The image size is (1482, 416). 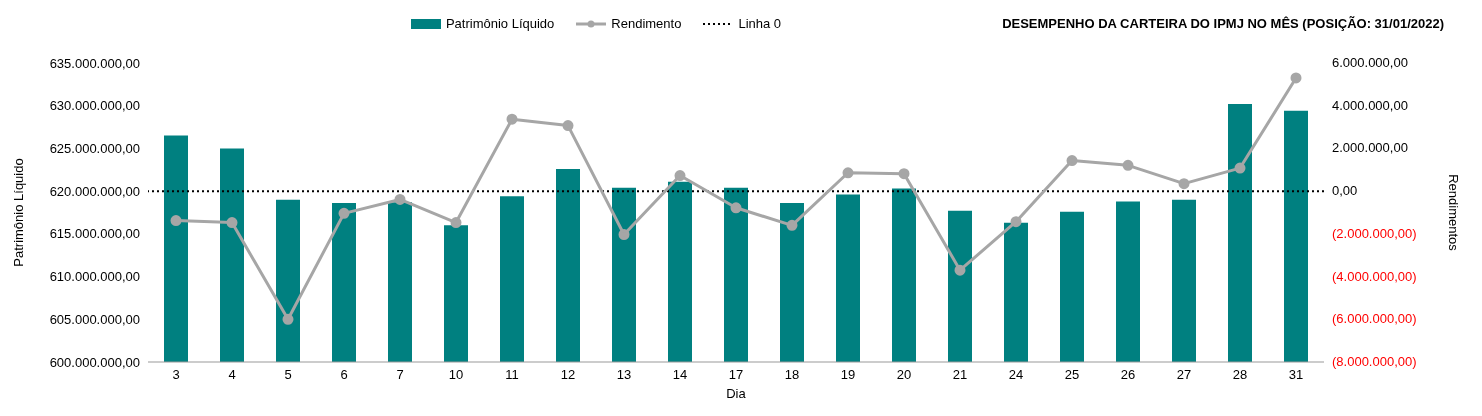 What do you see at coordinates (232, 375) in the screenshot?
I see `x-tick-label: 4` at bounding box center [232, 375].